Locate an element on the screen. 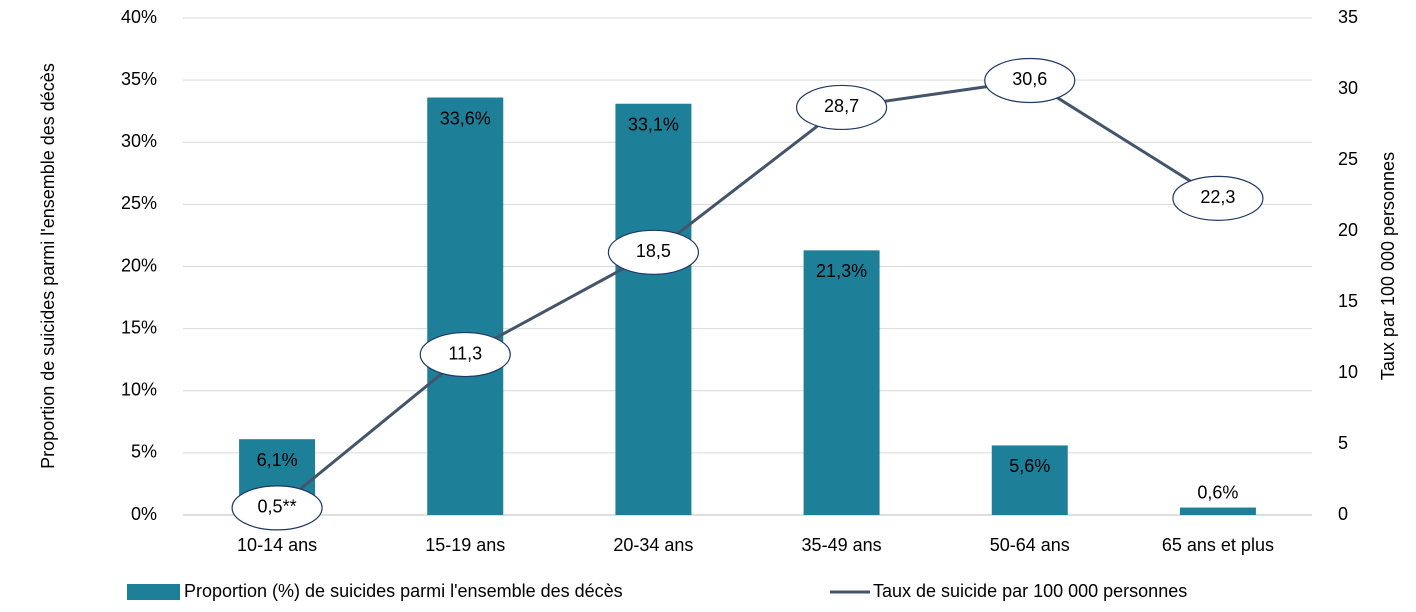 The height and width of the screenshot is (612, 1416). y-tick-label: 0% is located at coordinates (144, 514).